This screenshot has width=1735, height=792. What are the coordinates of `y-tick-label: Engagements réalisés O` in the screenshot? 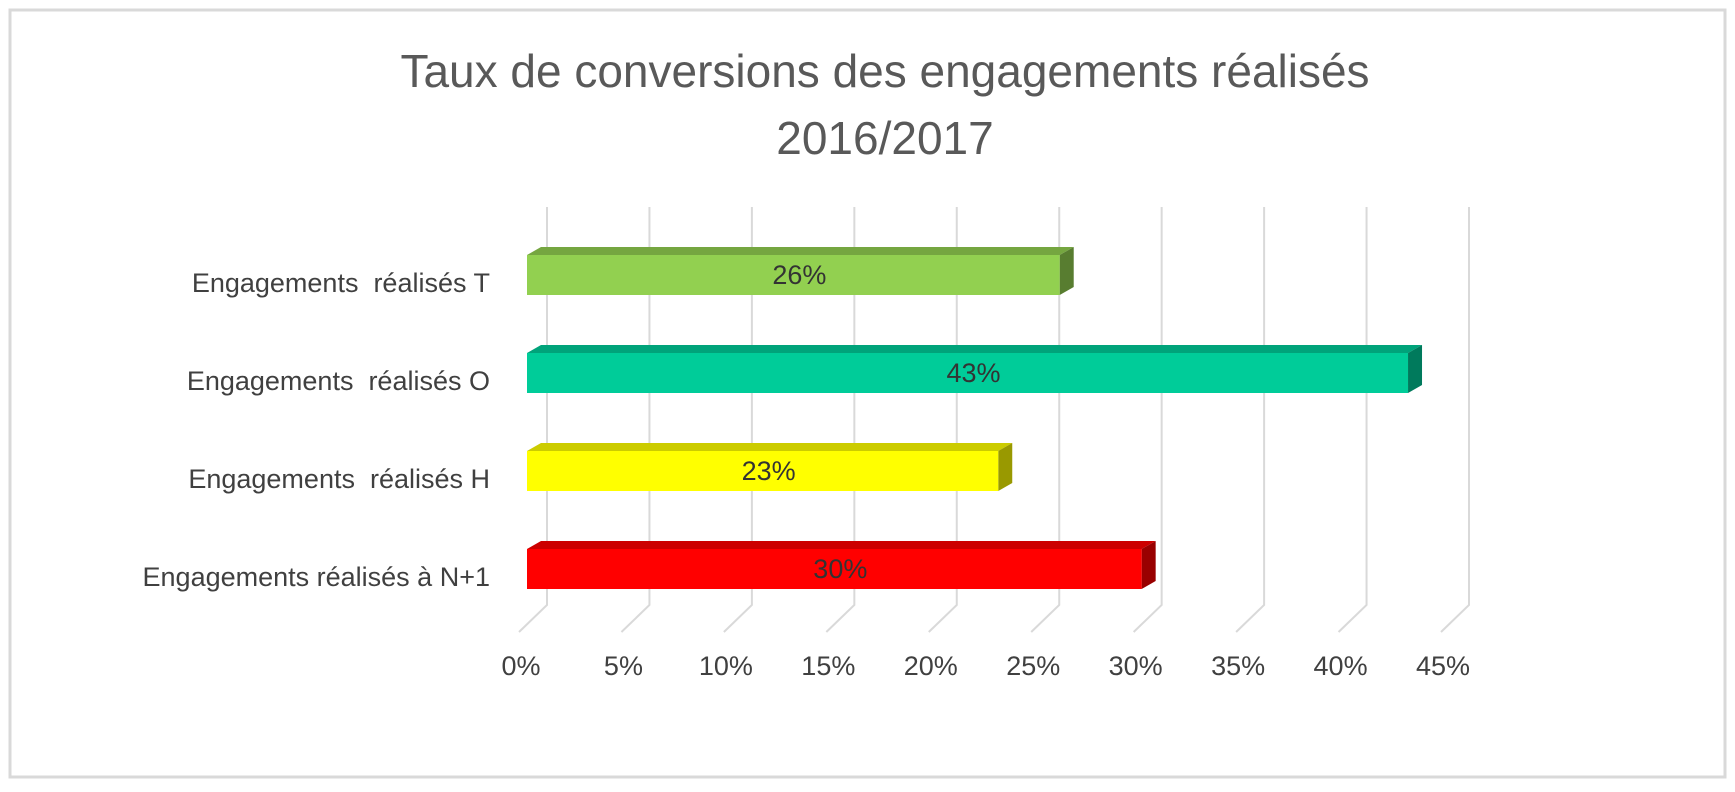 It's located at (338, 381).